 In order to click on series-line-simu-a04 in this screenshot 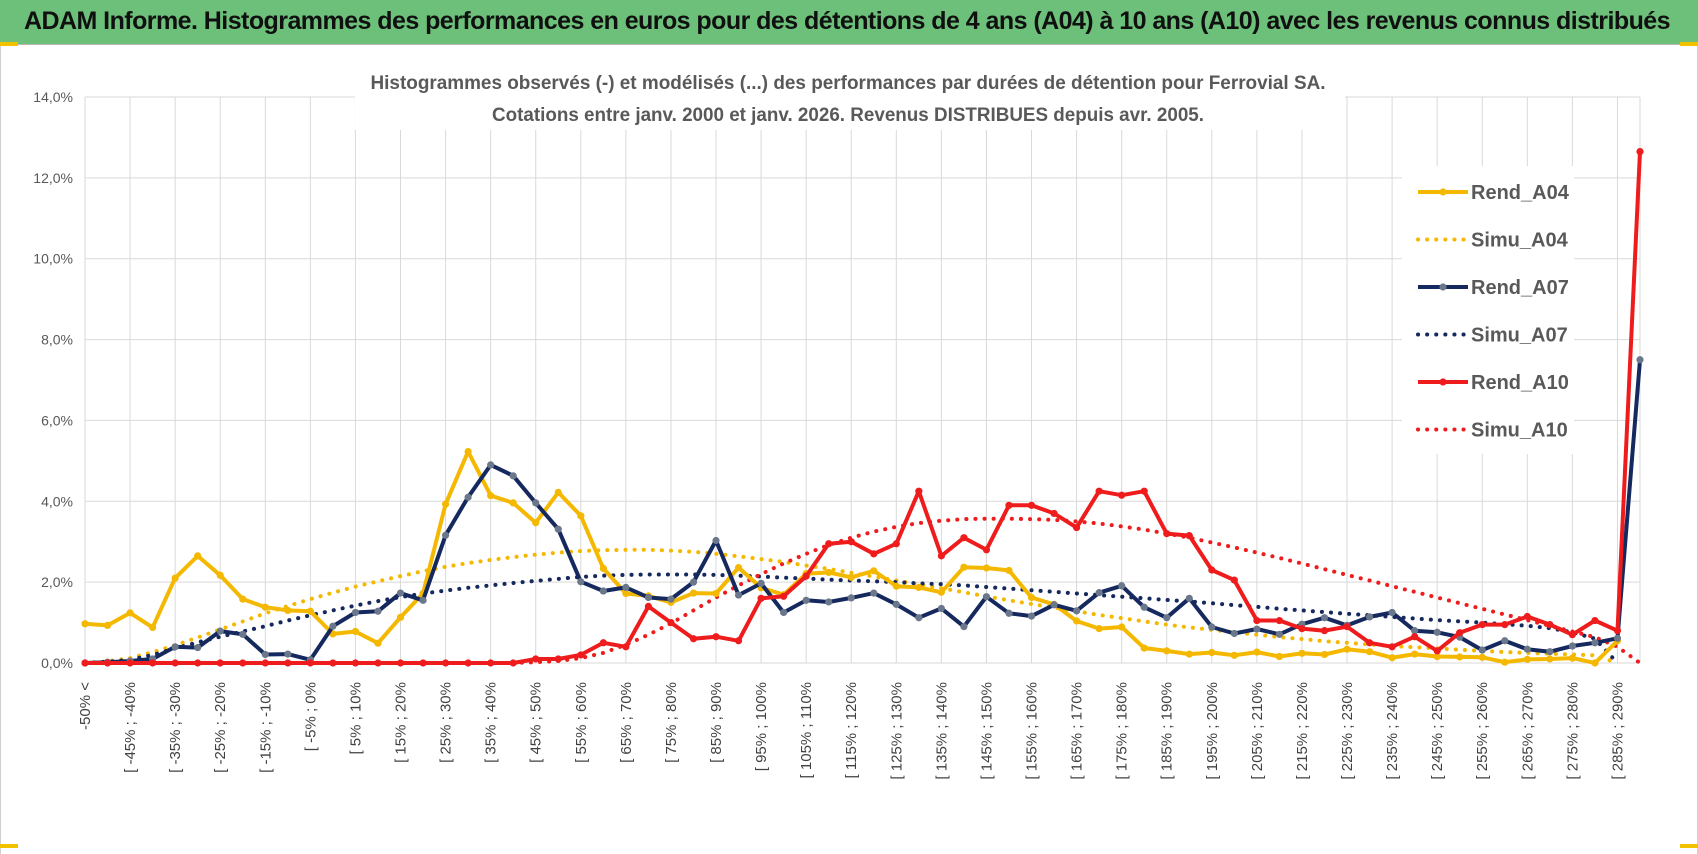, I will do `click(851, 606)`.